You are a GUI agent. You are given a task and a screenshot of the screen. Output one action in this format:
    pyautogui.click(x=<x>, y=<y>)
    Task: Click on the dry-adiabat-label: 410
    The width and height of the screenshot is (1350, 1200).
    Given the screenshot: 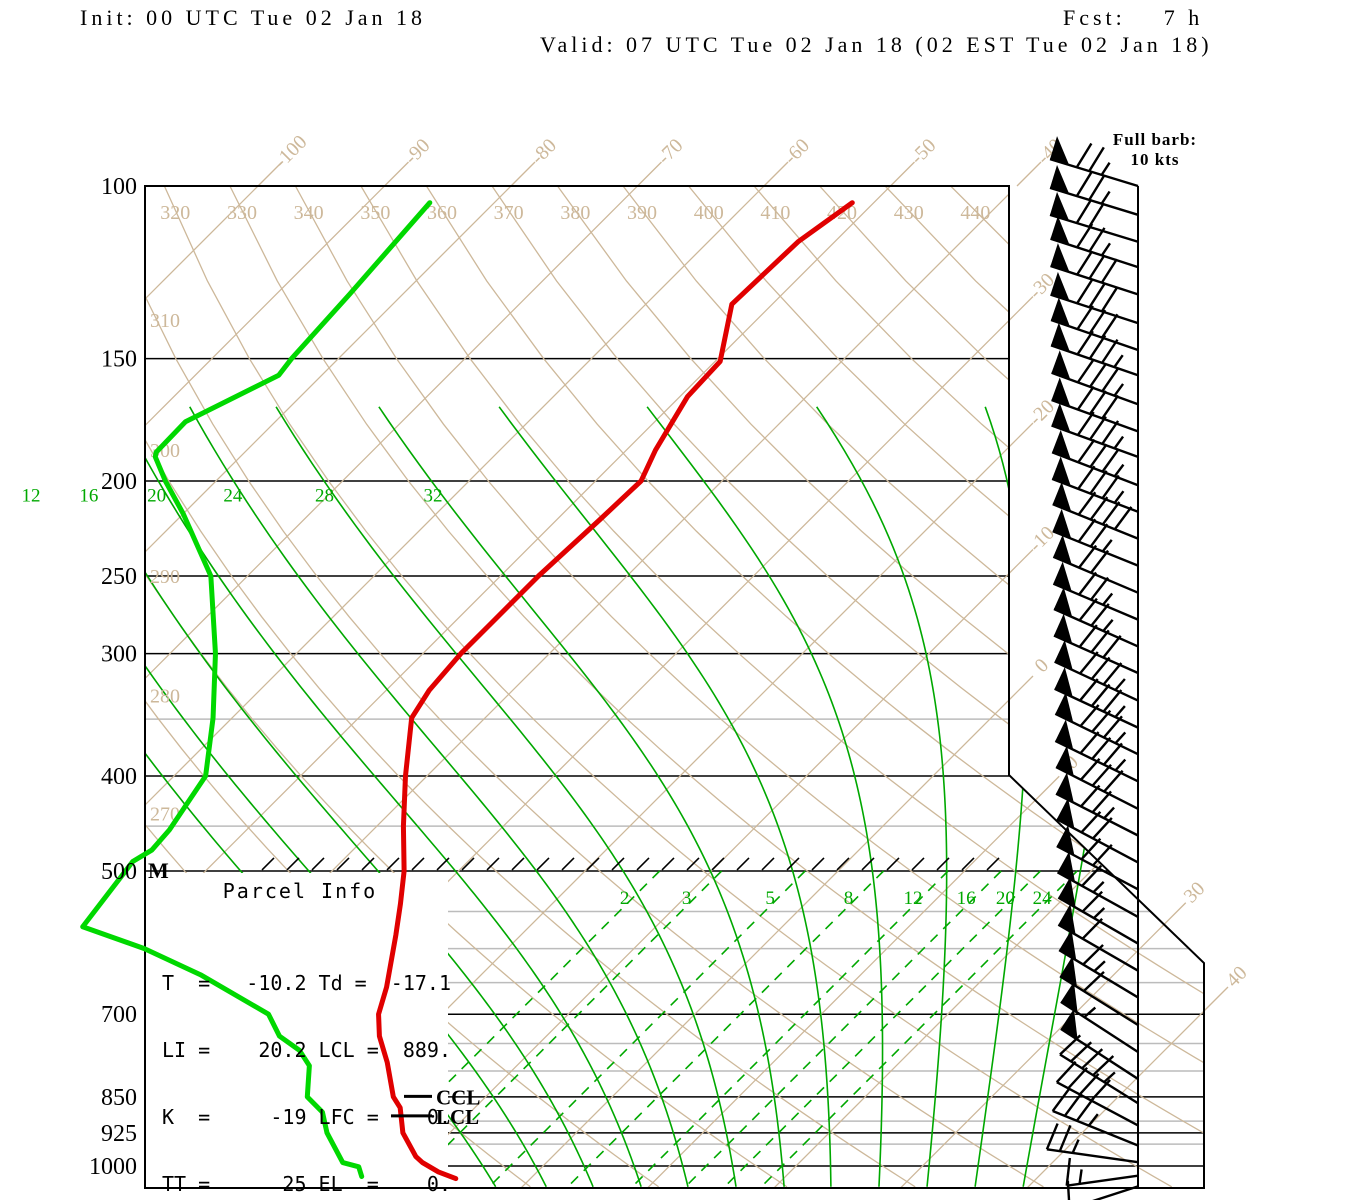 What is the action you would take?
    pyautogui.click(x=775, y=213)
    